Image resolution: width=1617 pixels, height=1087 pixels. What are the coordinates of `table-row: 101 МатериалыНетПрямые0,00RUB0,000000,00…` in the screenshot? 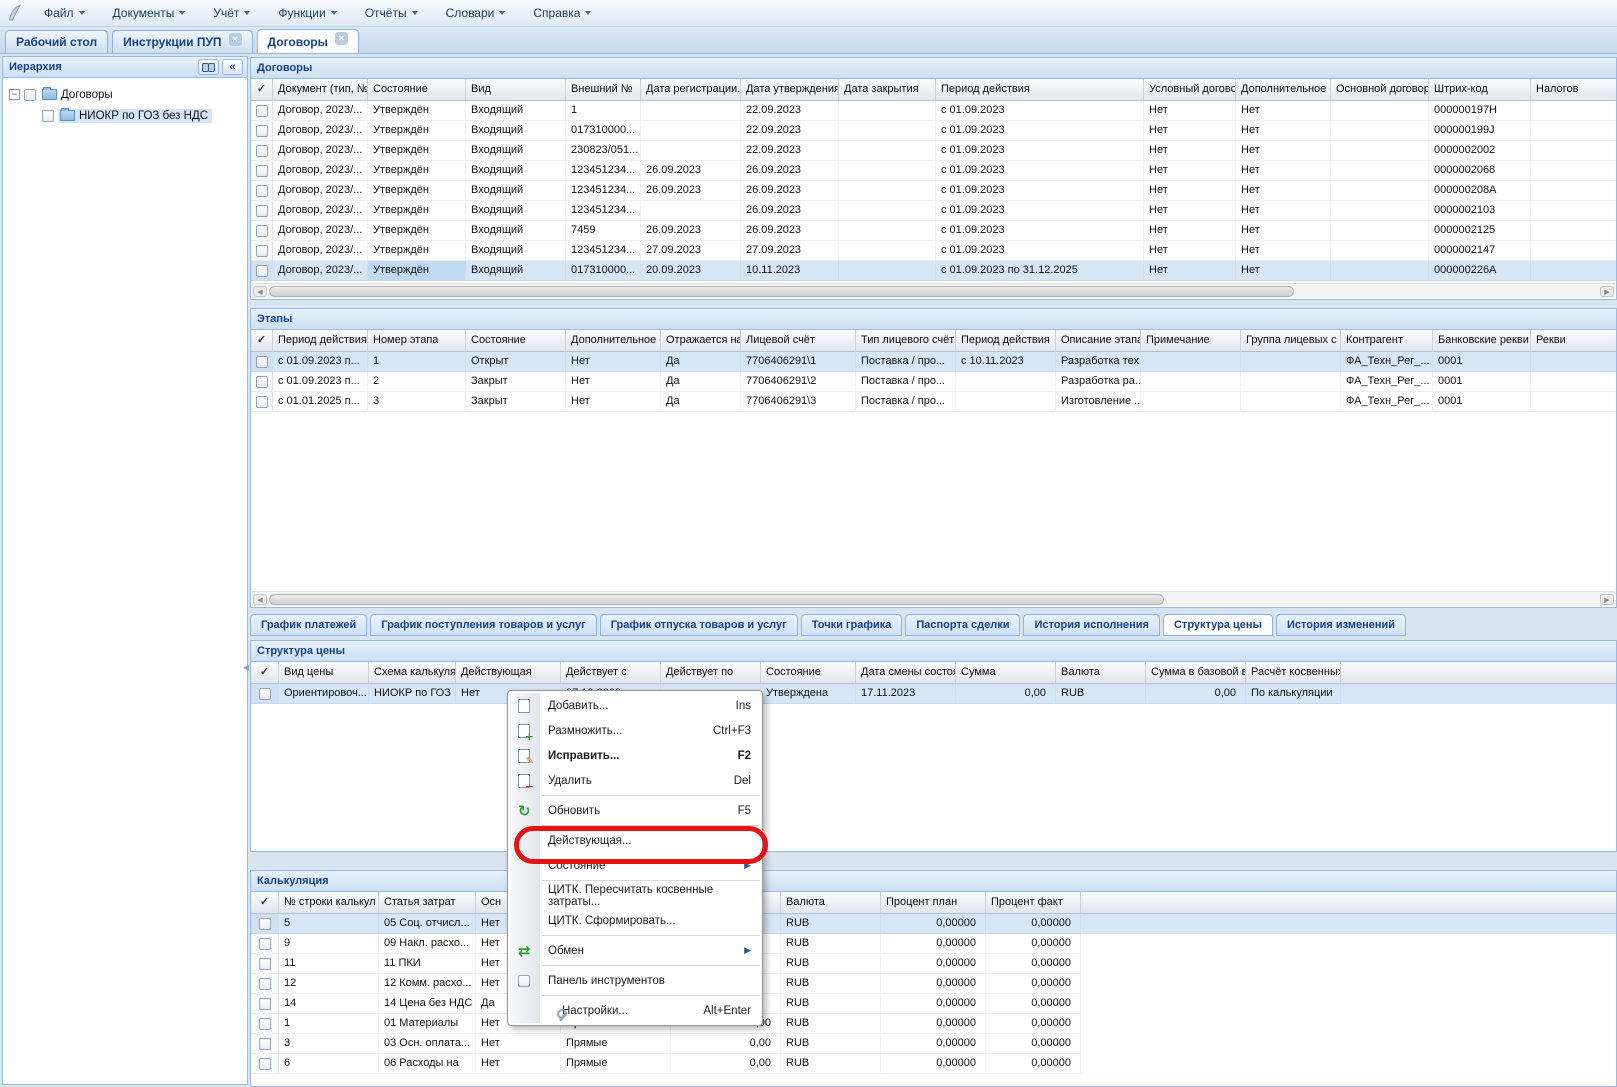 It's located at (933, 1024).